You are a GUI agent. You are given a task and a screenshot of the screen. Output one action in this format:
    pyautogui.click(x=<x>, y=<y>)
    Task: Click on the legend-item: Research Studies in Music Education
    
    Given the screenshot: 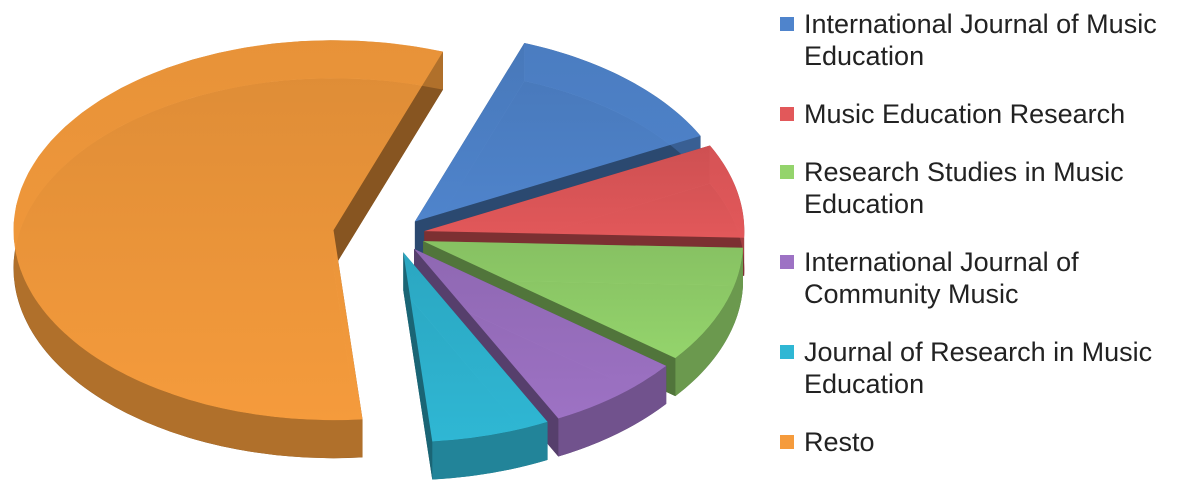 What is the action you would take?
    pyautogui.click(x=979, y=188)
    